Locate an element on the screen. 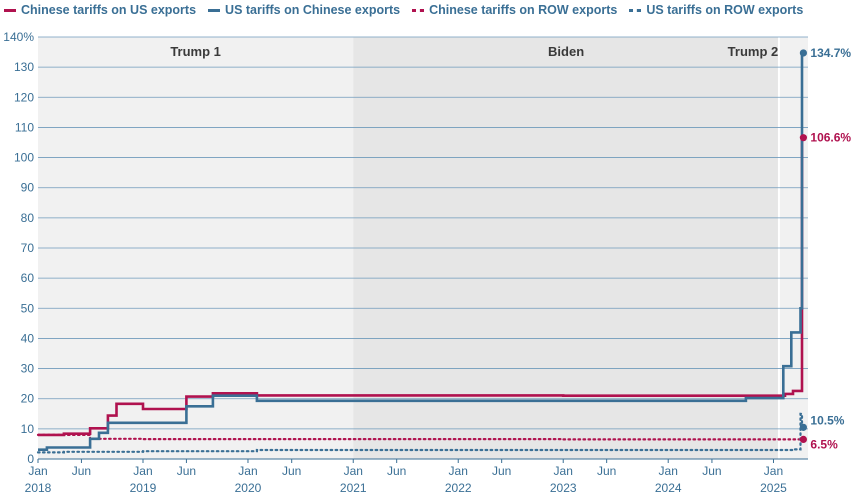  y-tick-label: 20 is located at coordinates (28, 399).